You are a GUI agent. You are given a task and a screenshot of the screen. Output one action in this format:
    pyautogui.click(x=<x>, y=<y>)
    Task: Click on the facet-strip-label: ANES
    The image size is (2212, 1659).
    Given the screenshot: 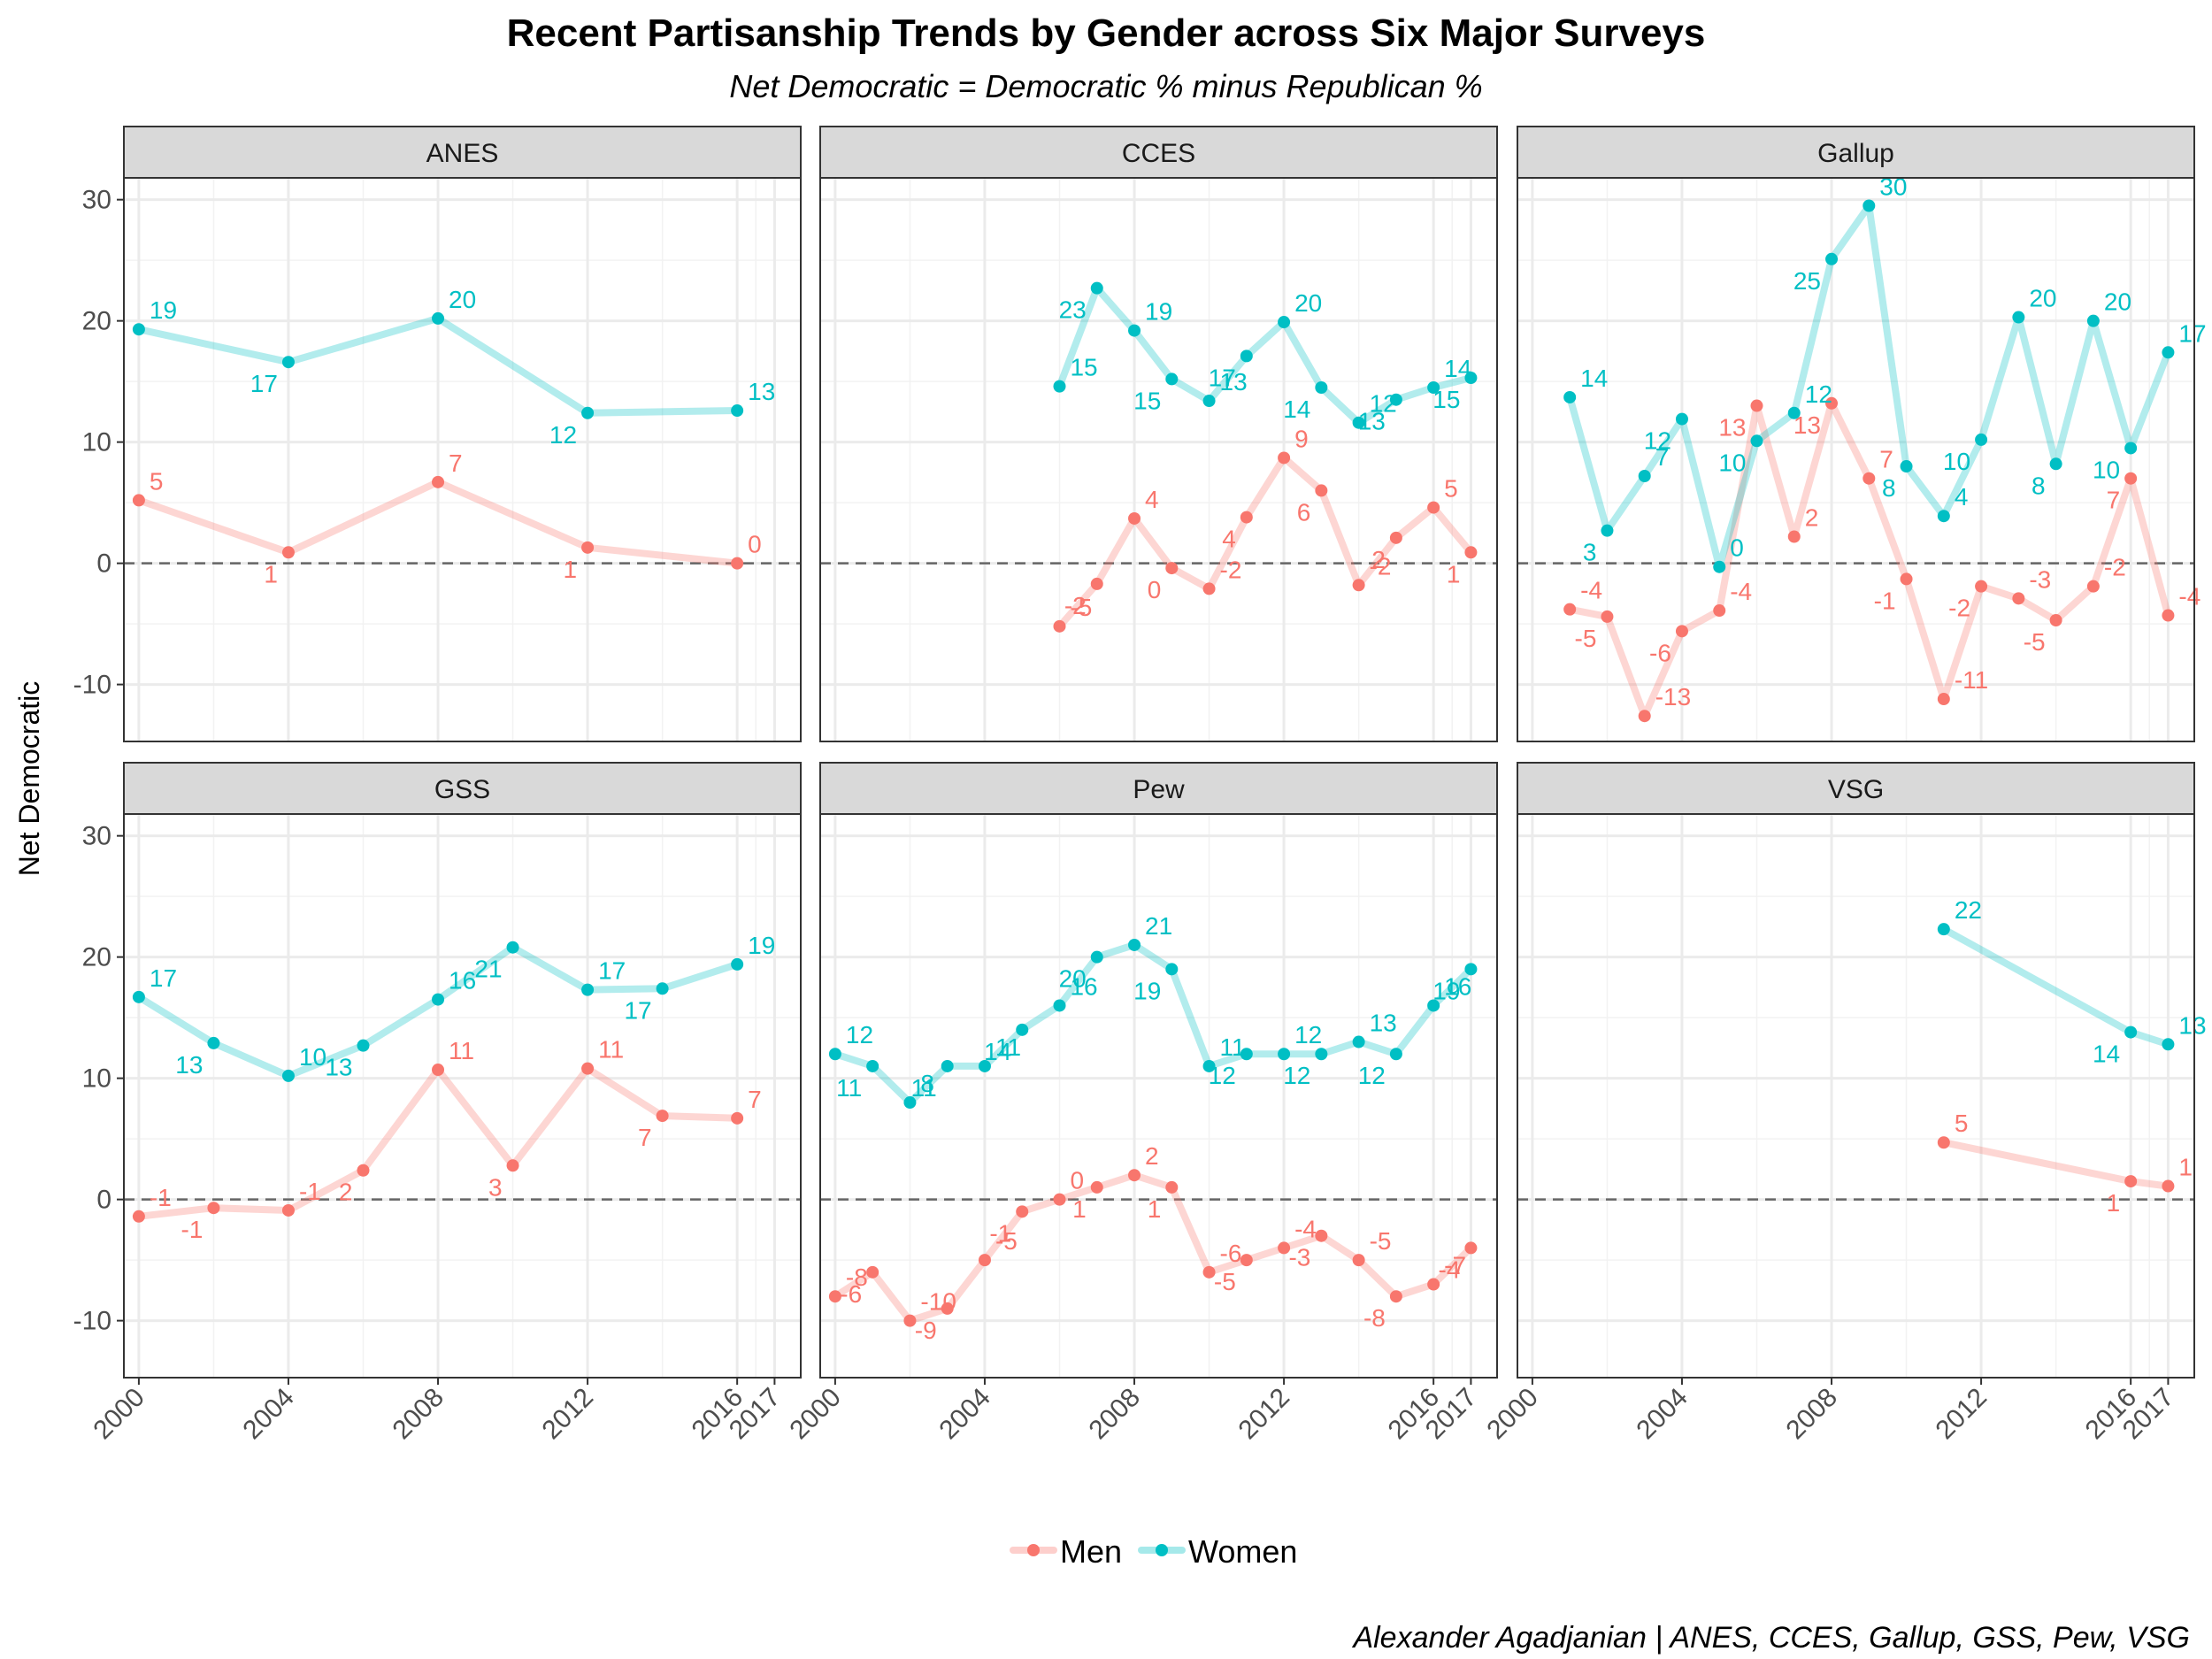 What is the action you would take?
    pyautogui.click(x=463, y=154)
    